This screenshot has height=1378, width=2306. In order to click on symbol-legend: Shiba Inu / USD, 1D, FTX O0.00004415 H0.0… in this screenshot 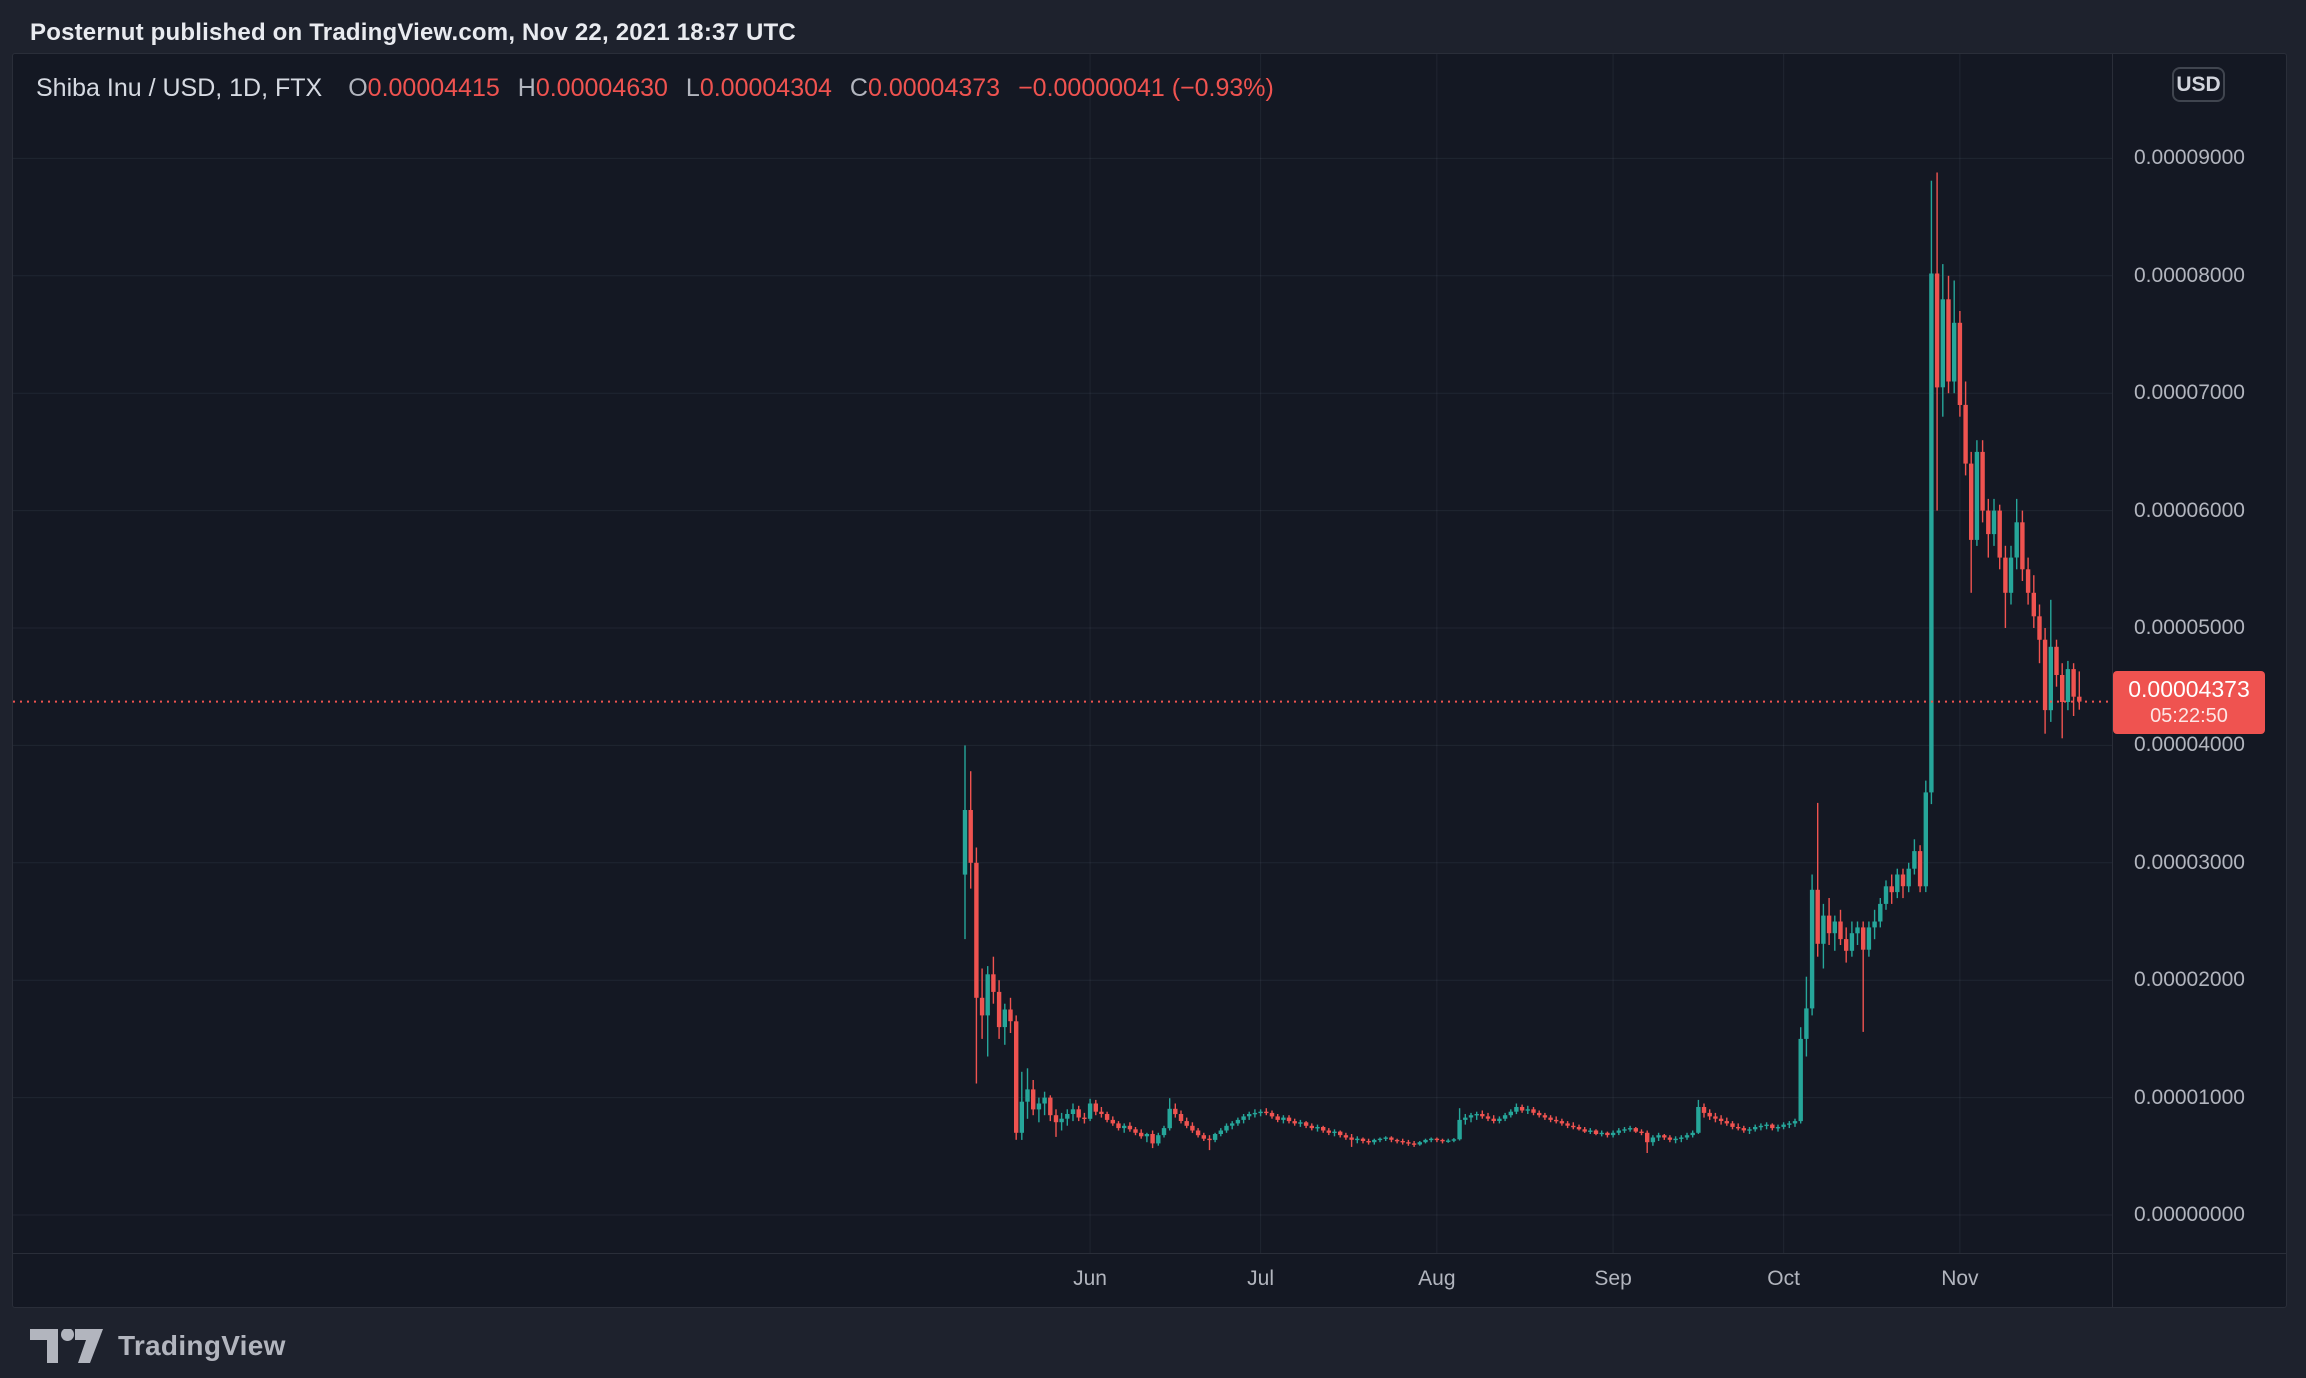, I will do `click(655, 88)`.